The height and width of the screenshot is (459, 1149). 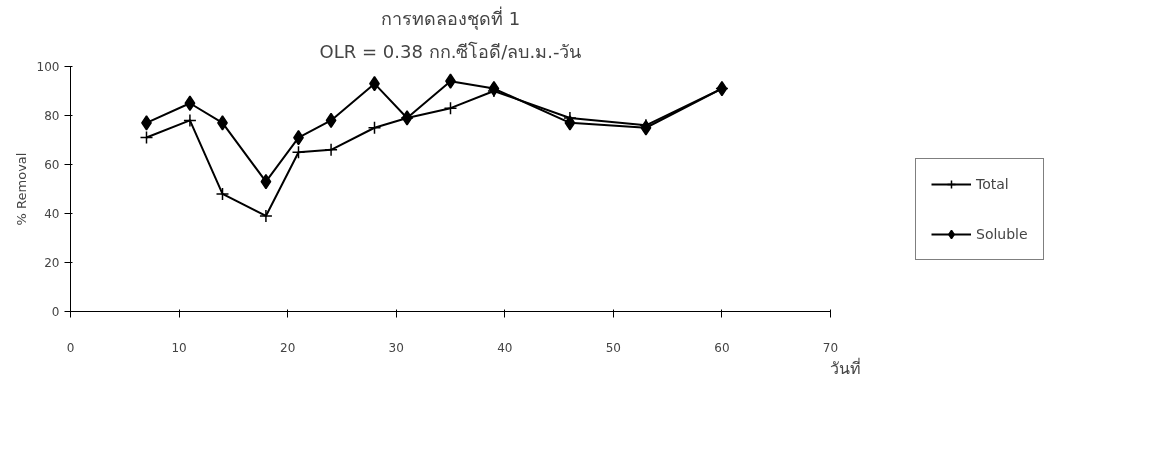 I want to click on y-tick-label: 20, so click(x=52, y=263).